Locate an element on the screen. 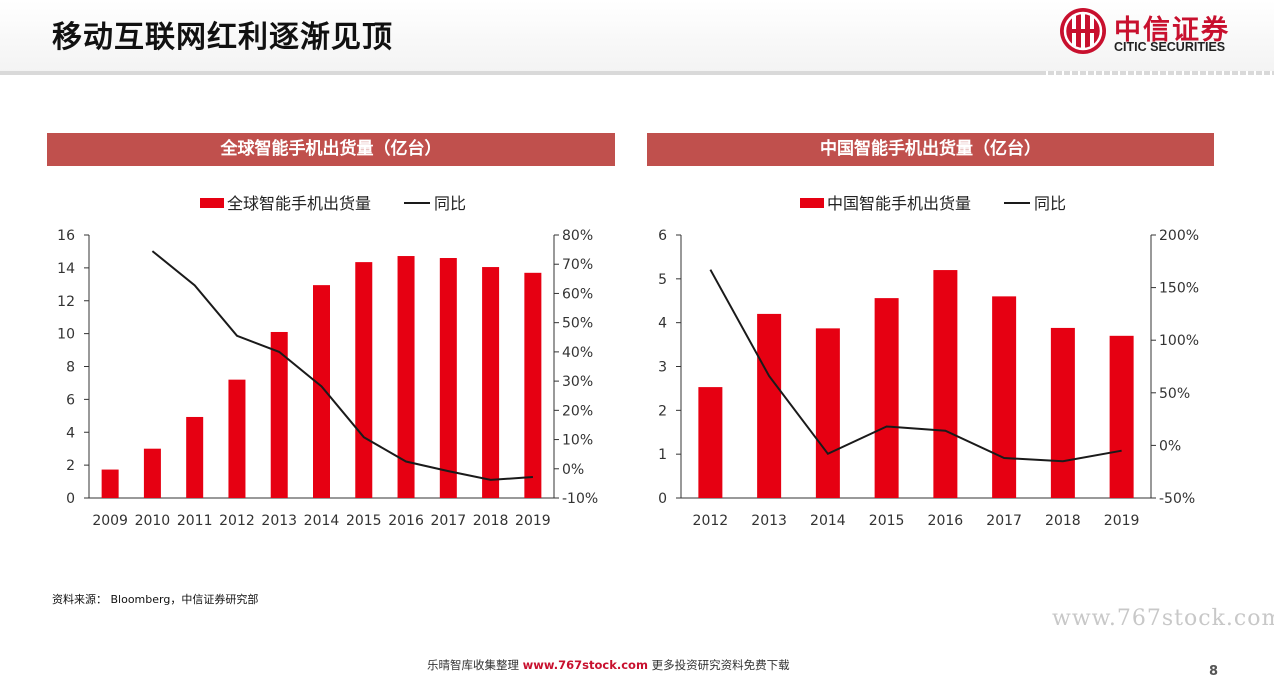 The height and width of the screenshot is (688, 1274). chart2-x-tick-label: 2016 is located at coordinates (946, 521).